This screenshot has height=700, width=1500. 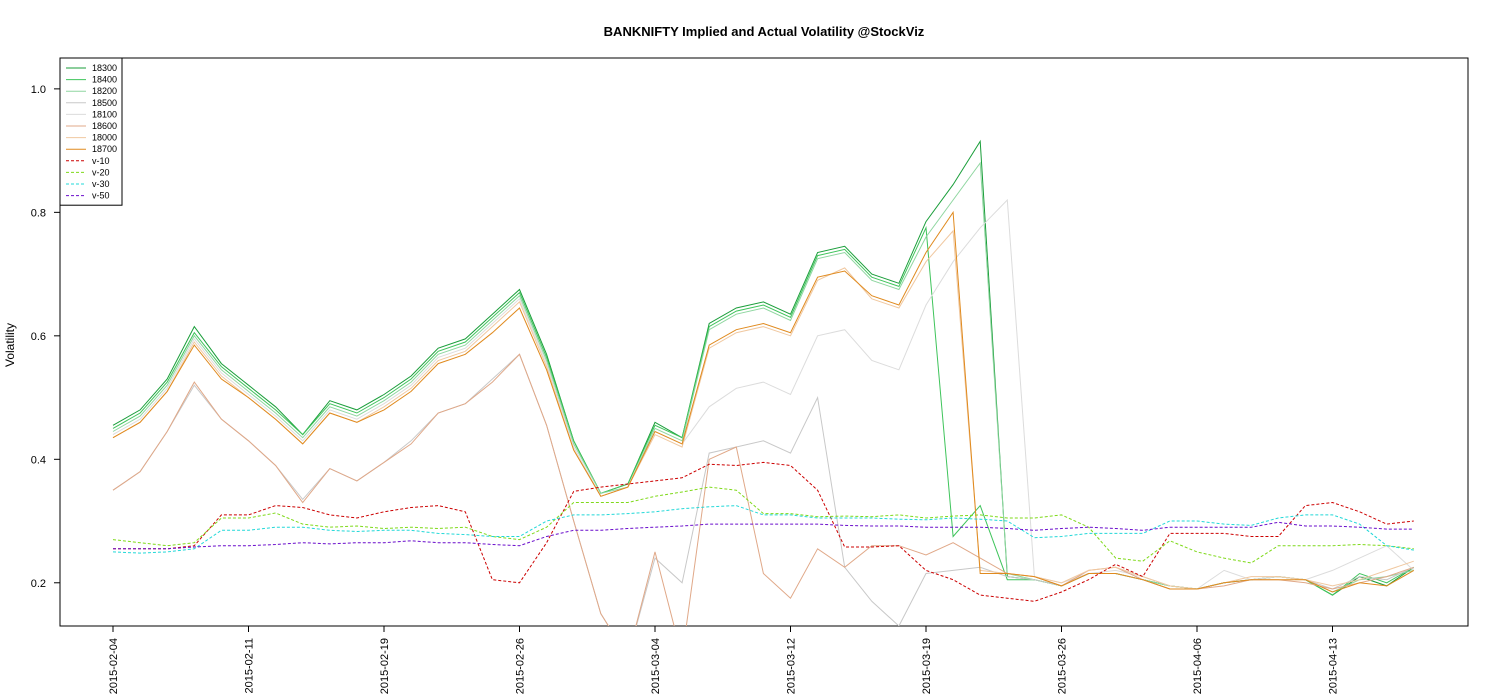 What do you see at coordinates (104, 80) in the screenshot?
I see `legend-label: 18400` at bounding box center [104, 80].